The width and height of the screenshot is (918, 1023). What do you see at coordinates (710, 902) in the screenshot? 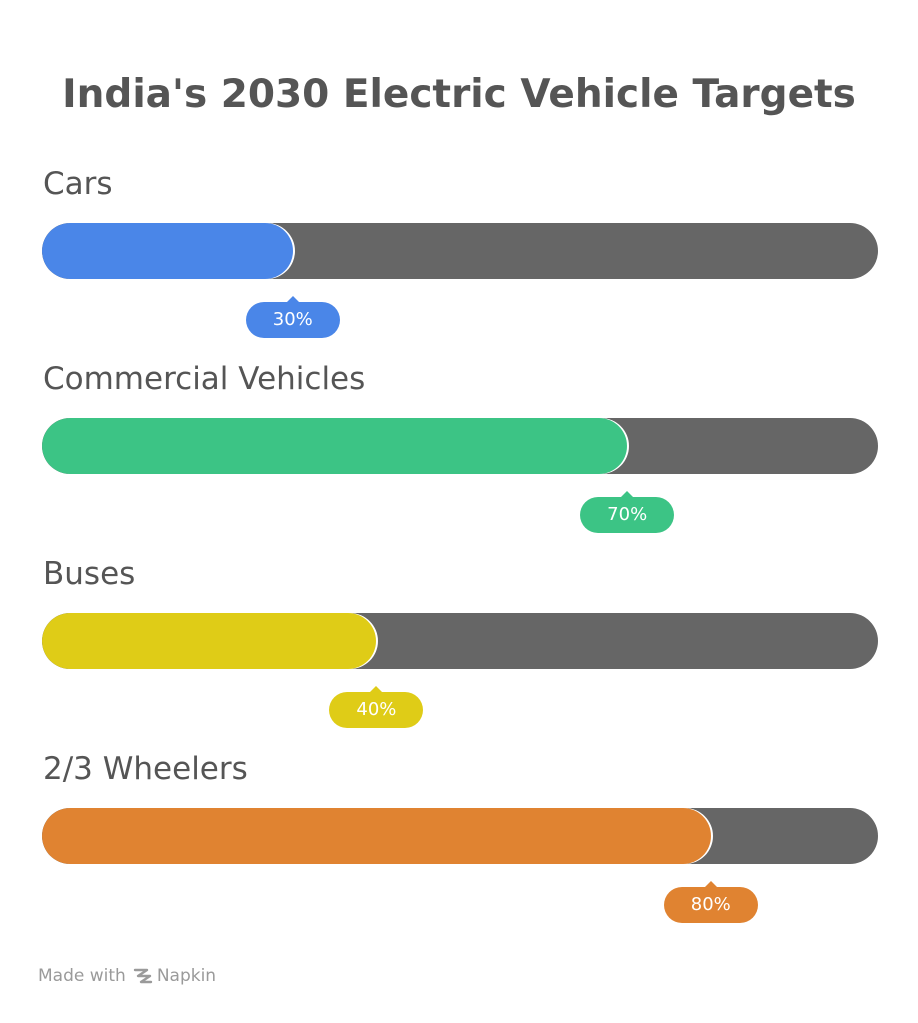
I see `value-badge: 80%` at bounding box center [710, 902].